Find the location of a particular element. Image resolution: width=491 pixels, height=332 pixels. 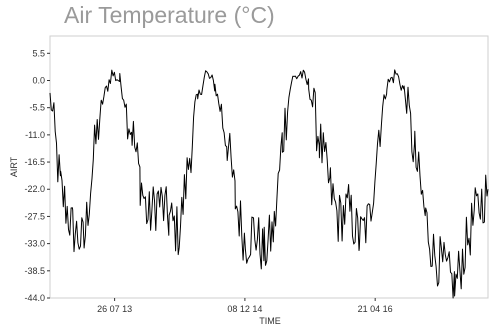

y-tick-label: -16.5 is located at coordinates (34, 162).